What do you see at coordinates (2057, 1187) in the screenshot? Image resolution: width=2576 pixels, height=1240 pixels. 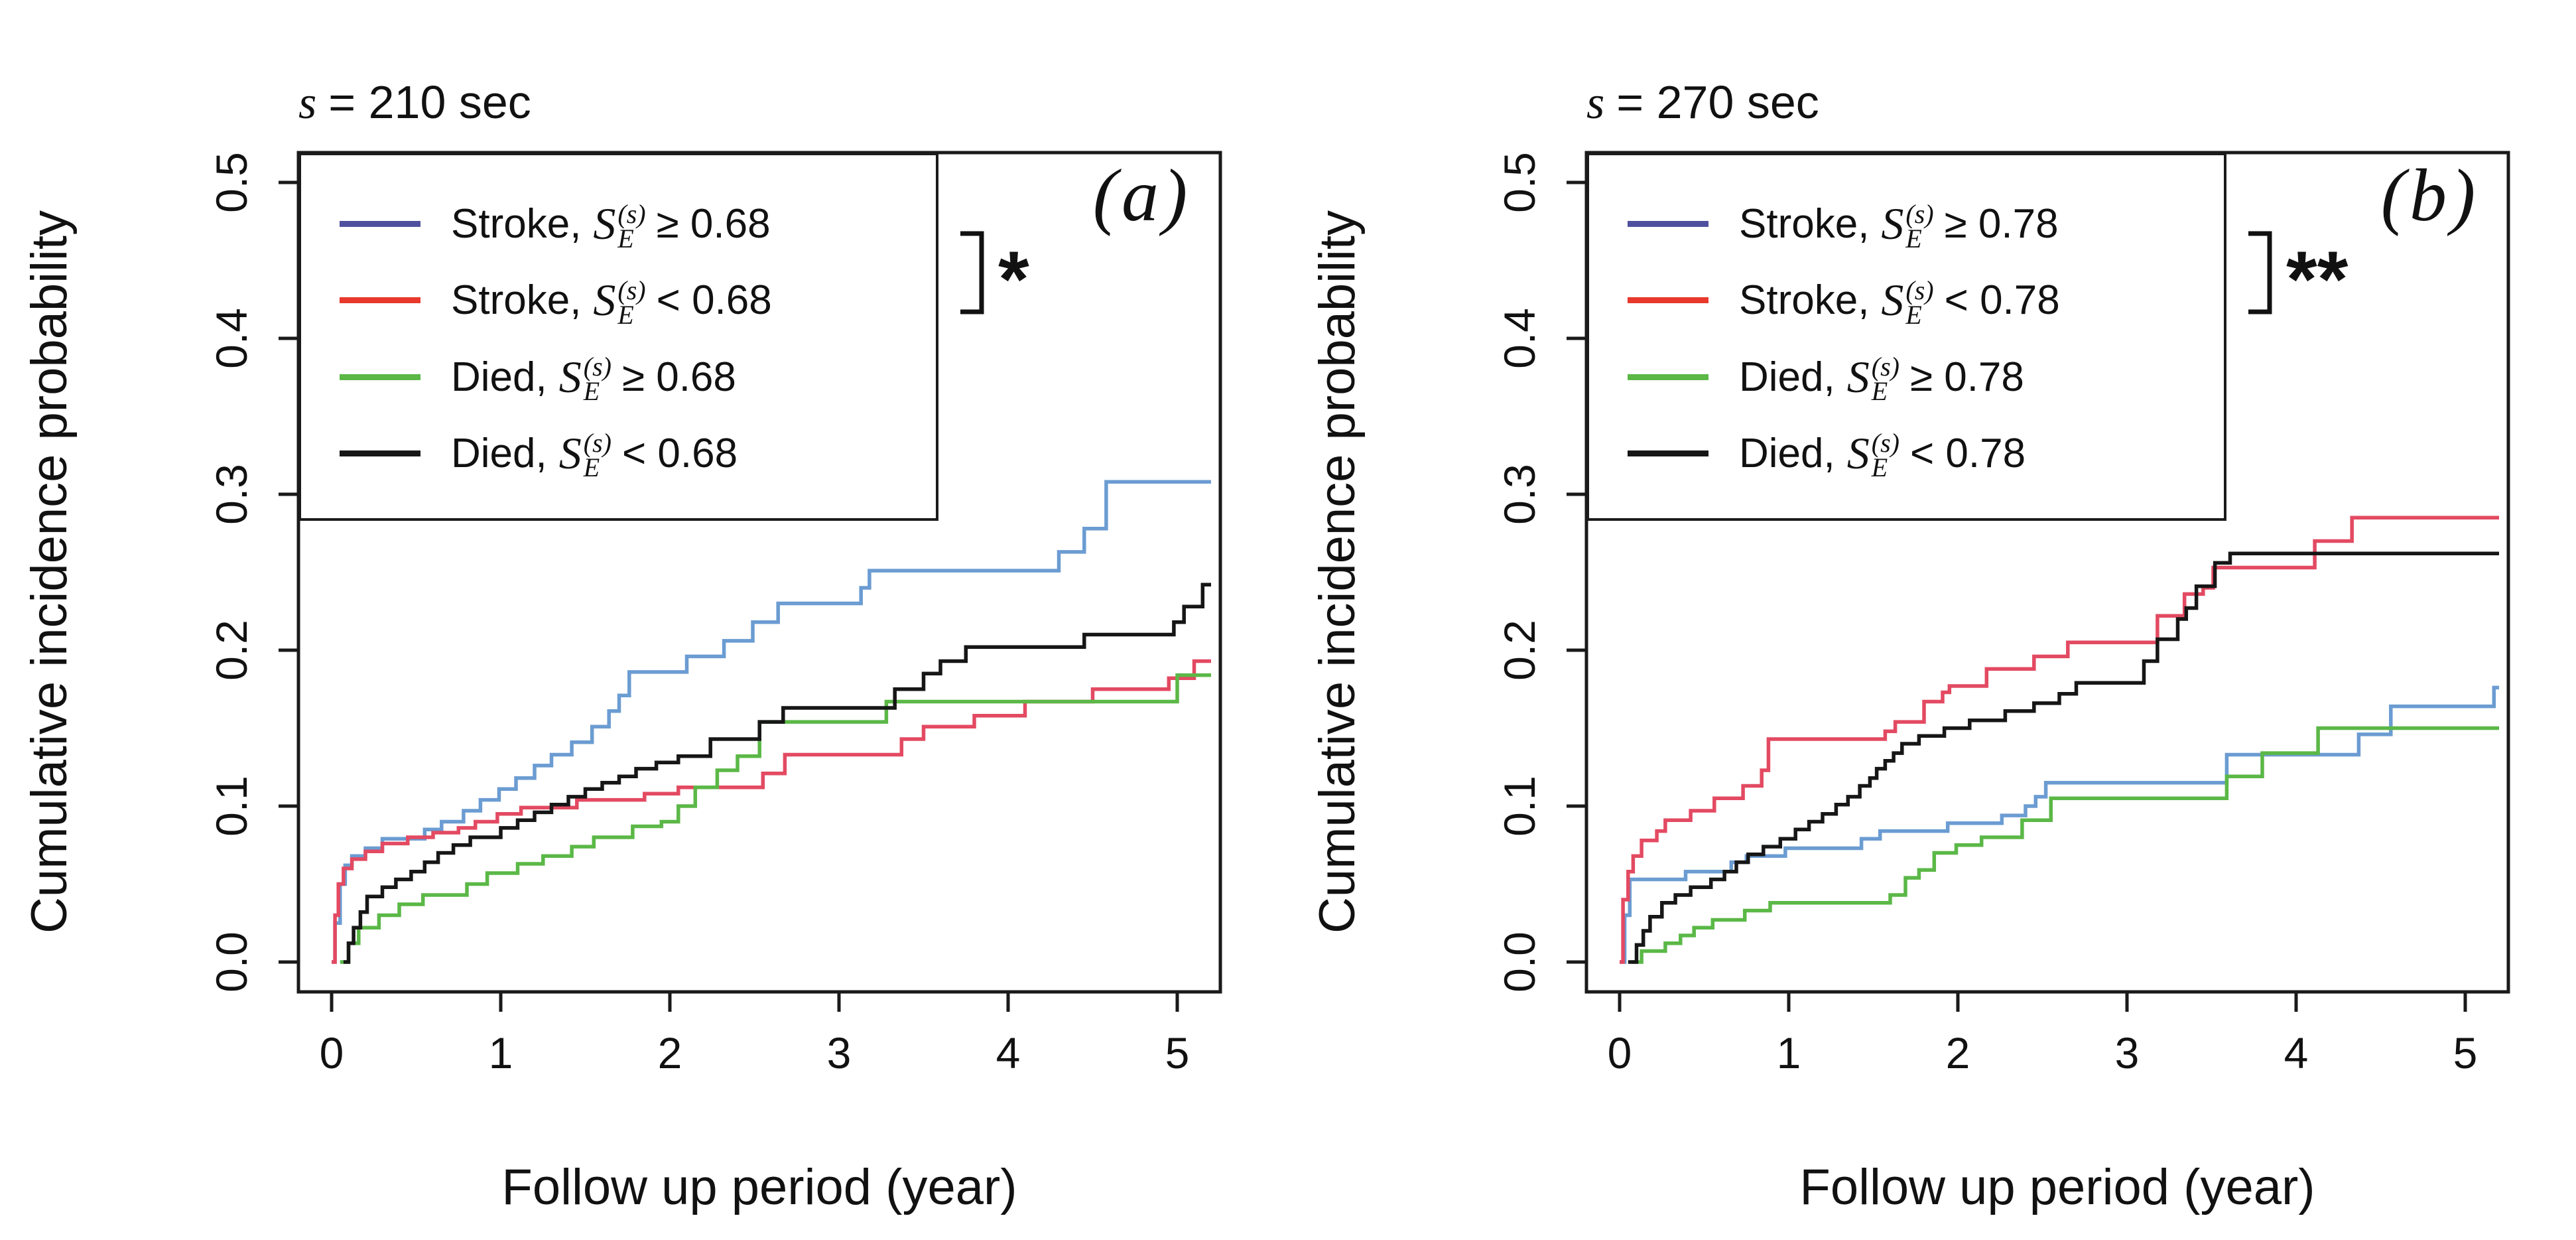 I see `x-axis-label: Follow up period (year)` at bounding box center [2057, 1187].